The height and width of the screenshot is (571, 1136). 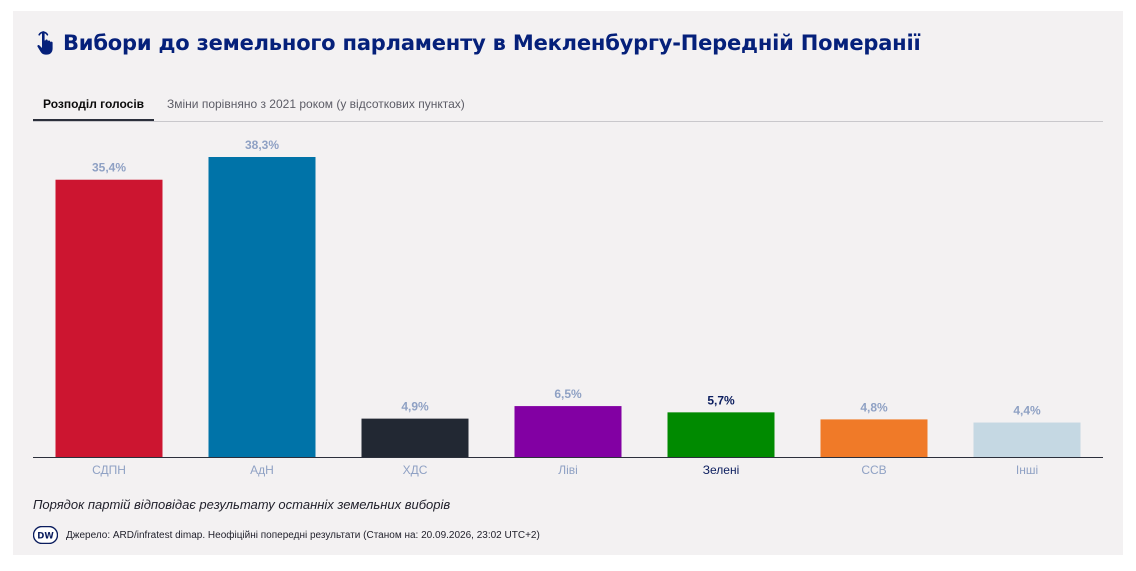 What do you see at coordinates (873, 470) in the screenshot?
I see `category-label: ССВ` at bounding box center [873, 470].